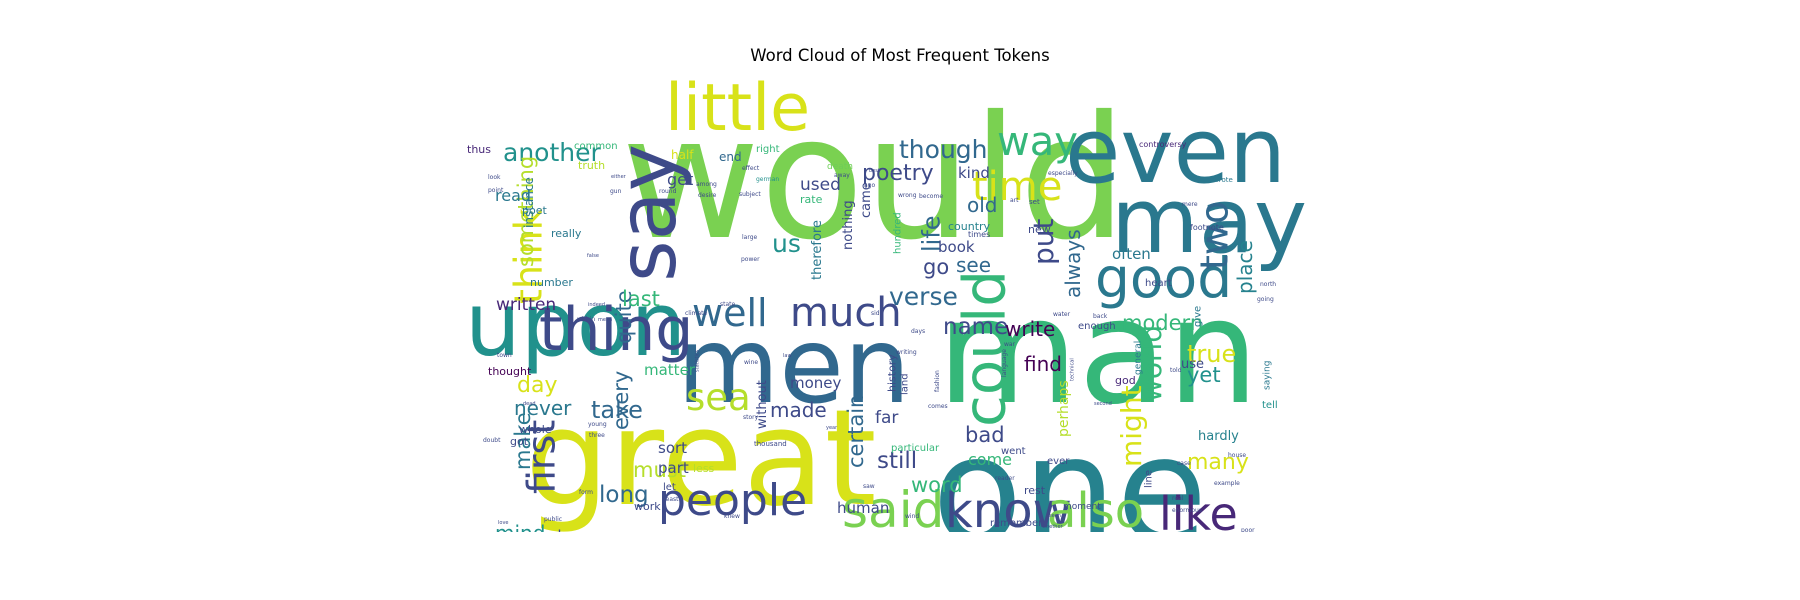  What do you see at coordinates (503, 523) in the screenshot?
I see `word-love: love` at bounding box center [503, 523].